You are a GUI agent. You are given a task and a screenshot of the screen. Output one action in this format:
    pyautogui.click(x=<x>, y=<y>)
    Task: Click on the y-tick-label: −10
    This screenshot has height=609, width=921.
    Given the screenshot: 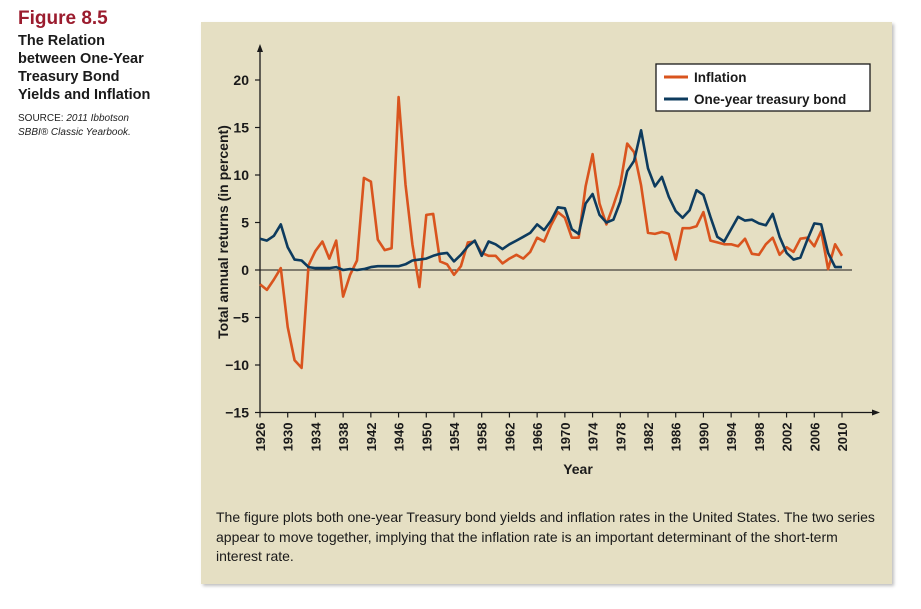 What is the action you would take?
    pyautogui.click(x=237, y=365)
    